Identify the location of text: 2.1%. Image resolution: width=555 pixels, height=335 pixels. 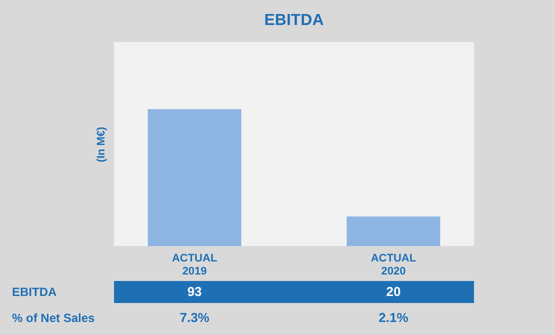
(393, 317).